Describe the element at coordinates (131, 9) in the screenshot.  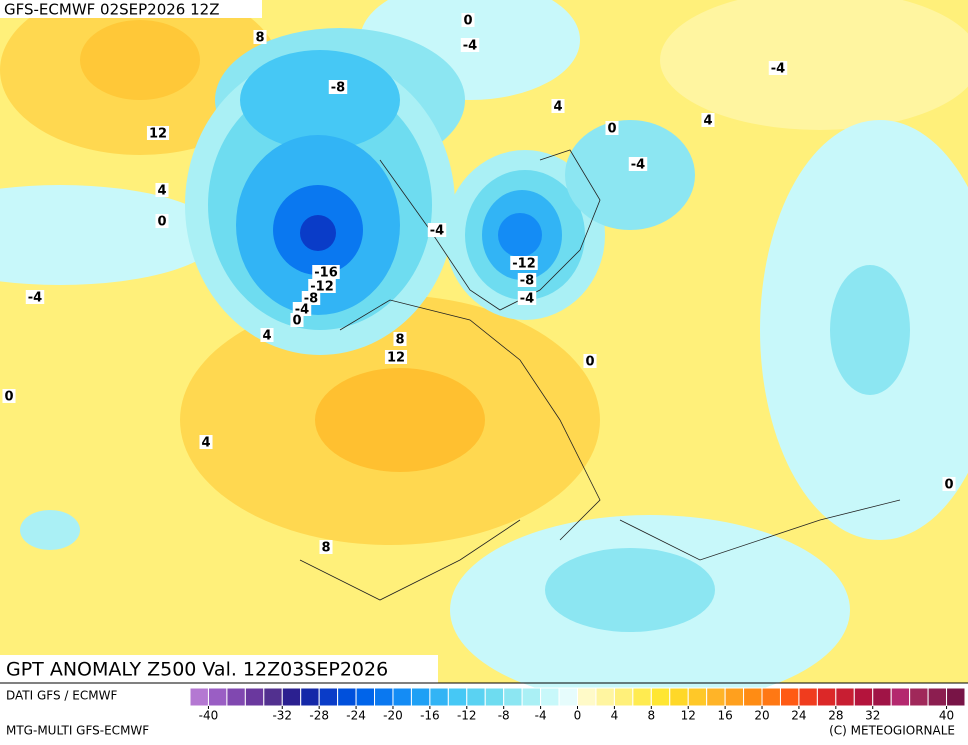
I see `header-box` at that location.